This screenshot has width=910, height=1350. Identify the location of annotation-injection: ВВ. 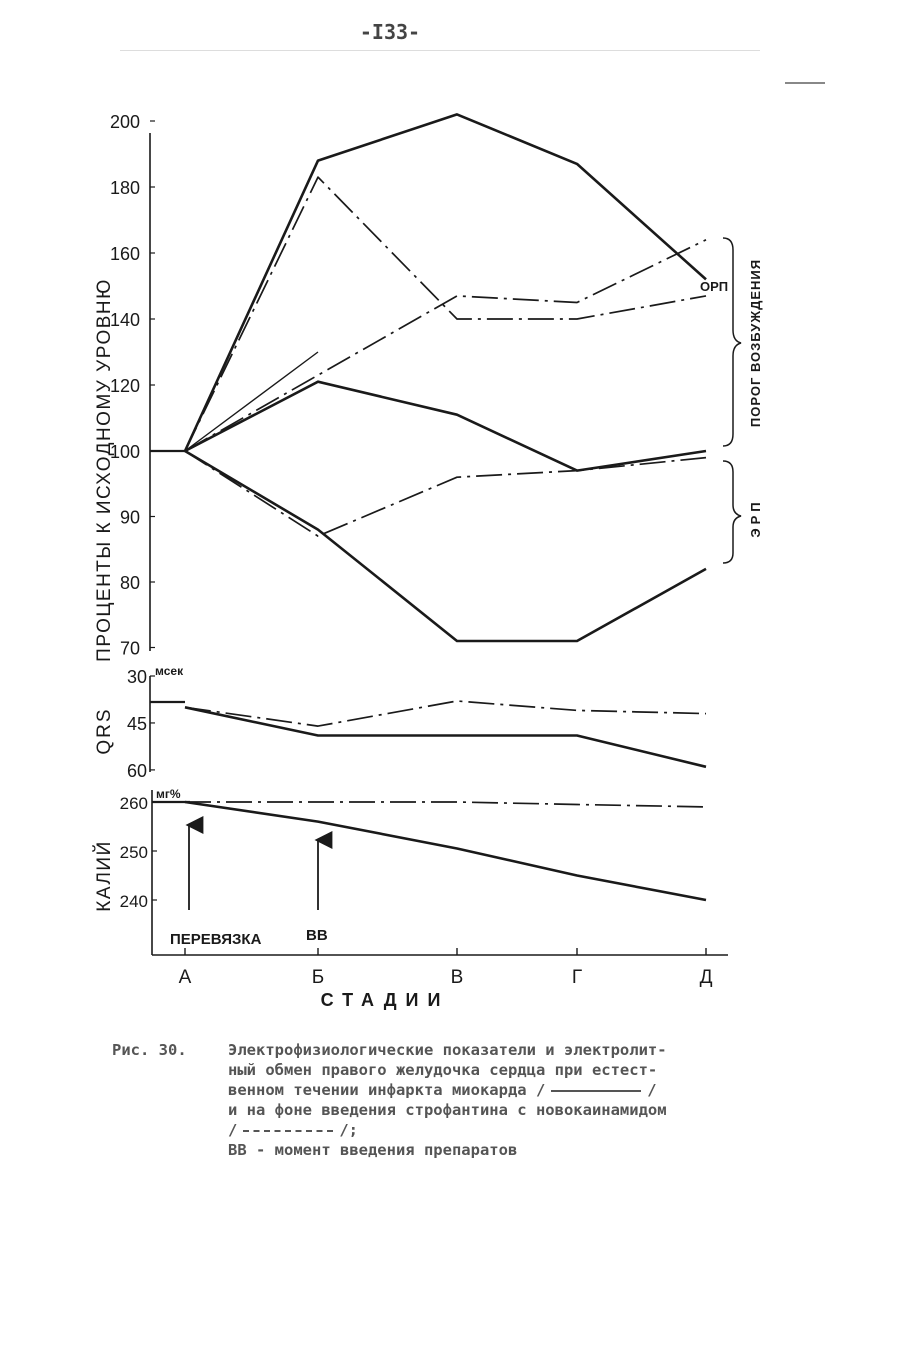
(317, 935).